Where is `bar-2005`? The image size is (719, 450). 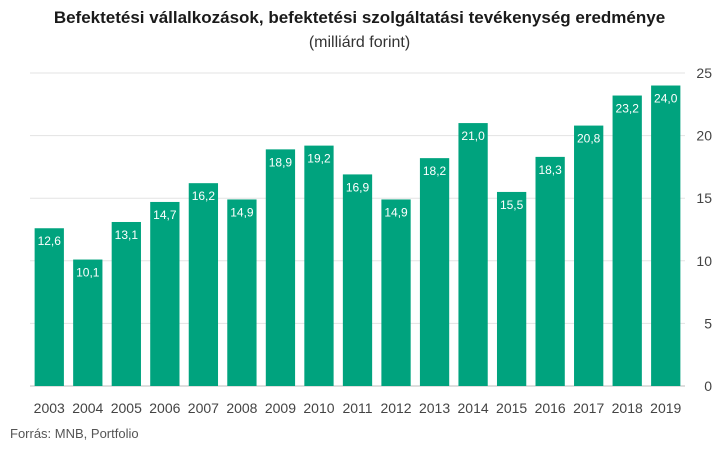
bar-2005 is located at coordinates (126, 303).